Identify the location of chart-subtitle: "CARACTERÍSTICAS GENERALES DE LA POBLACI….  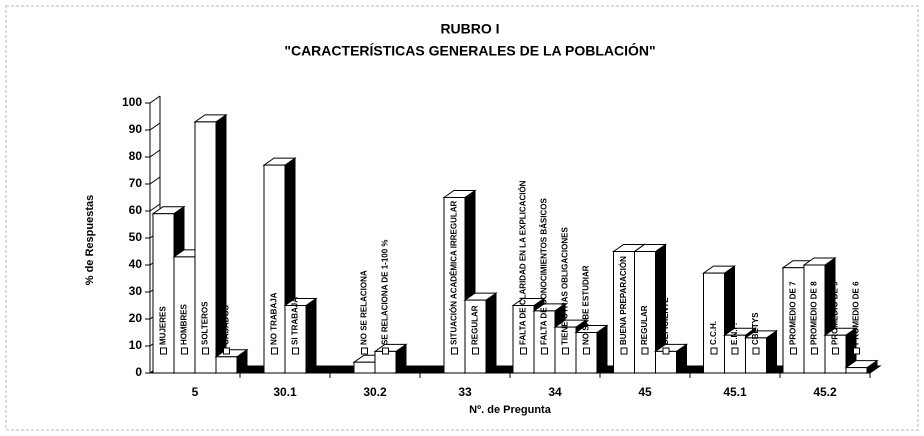
(469, 50).